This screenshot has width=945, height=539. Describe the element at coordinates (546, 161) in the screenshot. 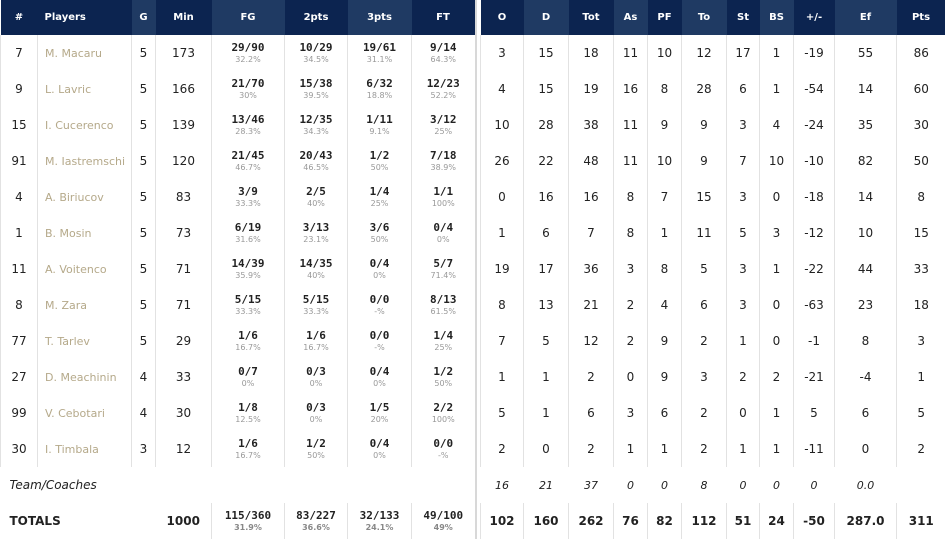

I see `cell-d: 22` at that location.